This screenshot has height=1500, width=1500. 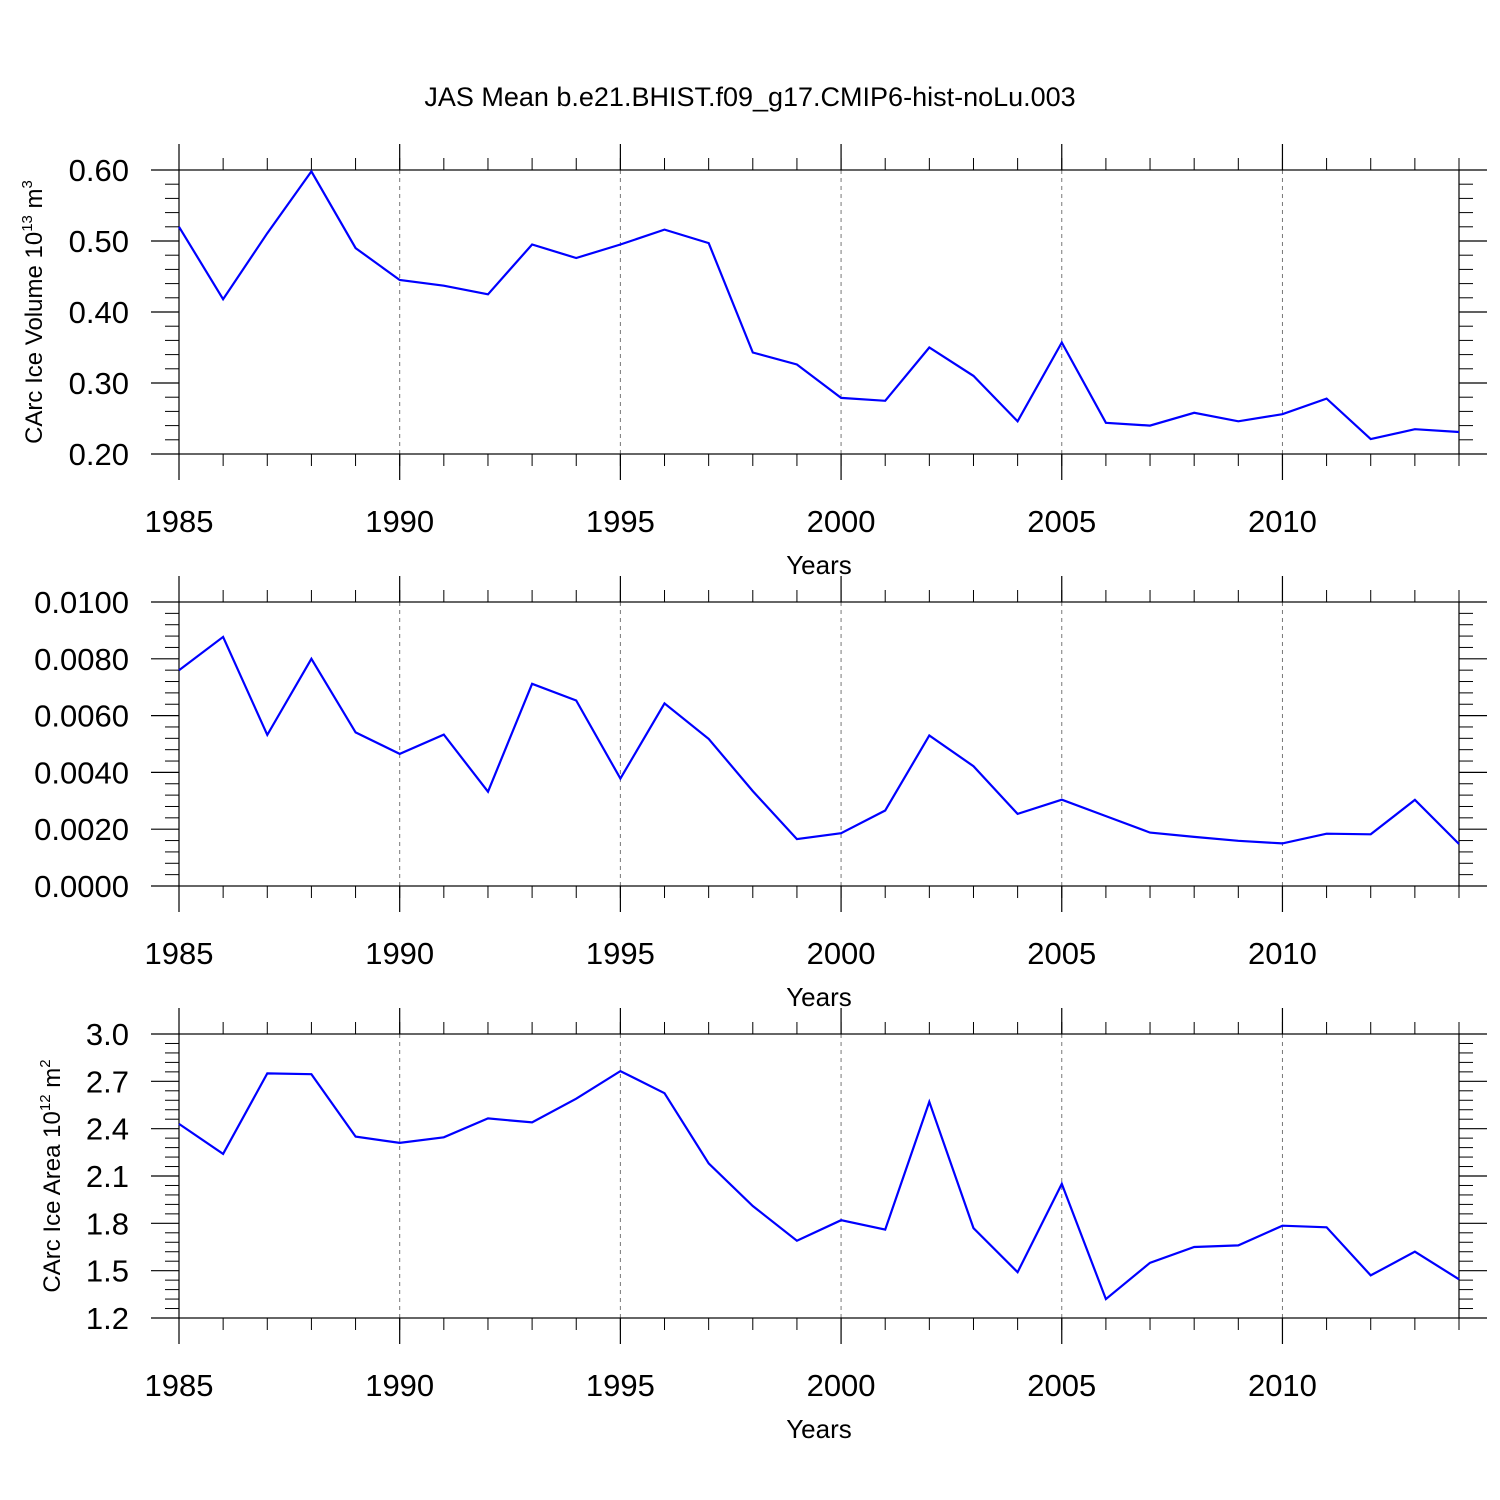 What do you see at coordinates (81, 659) in the screenshot?
I see `y-tick-label: 0.0080` at bounding box center [81, 659].